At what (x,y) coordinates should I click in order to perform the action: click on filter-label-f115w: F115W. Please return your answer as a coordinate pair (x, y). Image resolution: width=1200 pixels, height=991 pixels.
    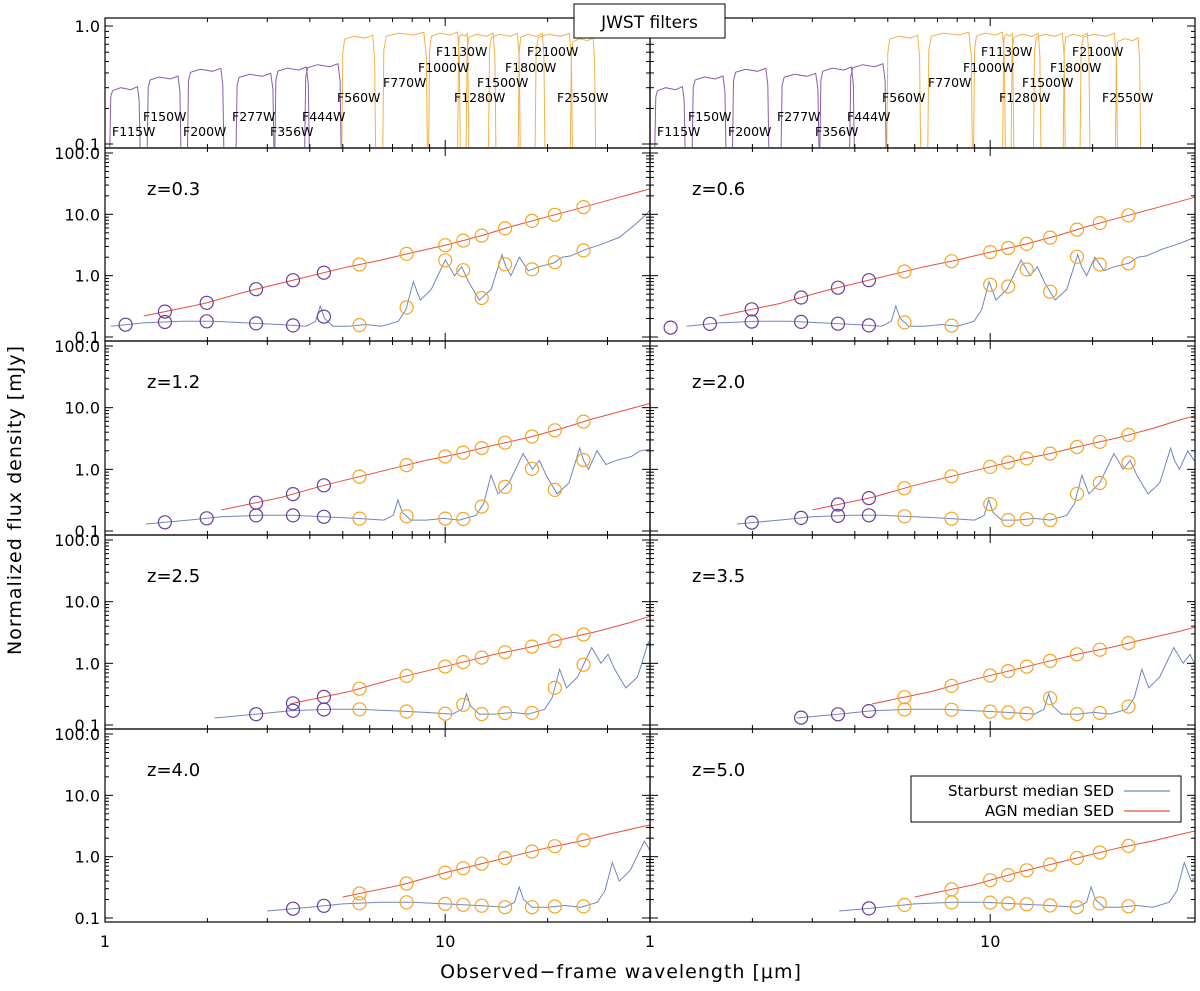
    Looking at the image, I should click on (133, 131).